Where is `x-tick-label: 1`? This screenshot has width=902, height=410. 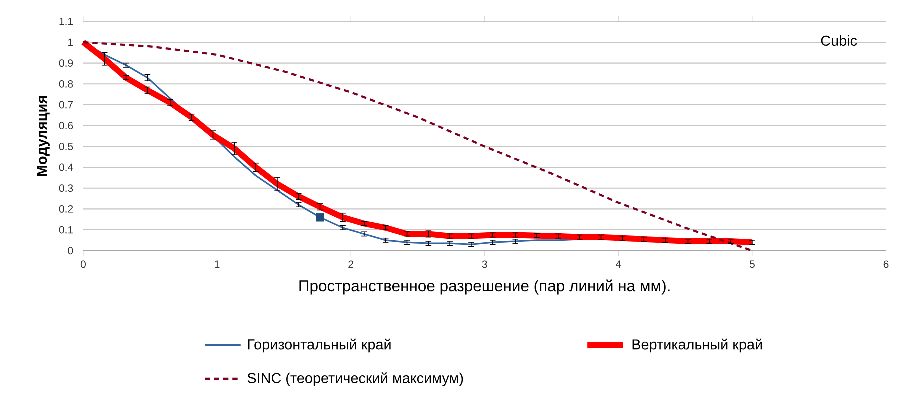 x-tick-label: 1 is located at coordinates (217, 264).